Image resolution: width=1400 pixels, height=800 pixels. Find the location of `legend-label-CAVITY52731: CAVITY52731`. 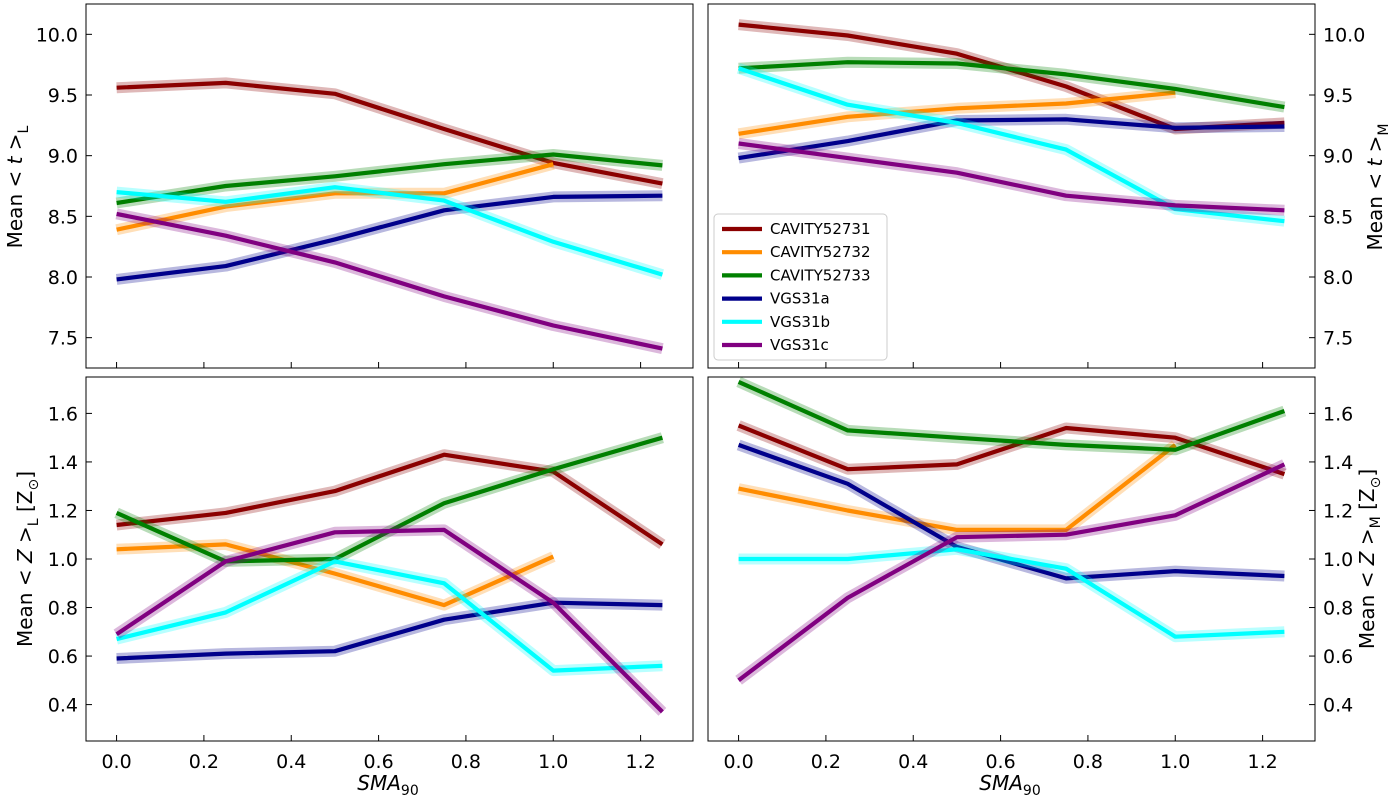

legend-label-CAVITY52731: CAVITY52731 is located at coordinates (820, 229).